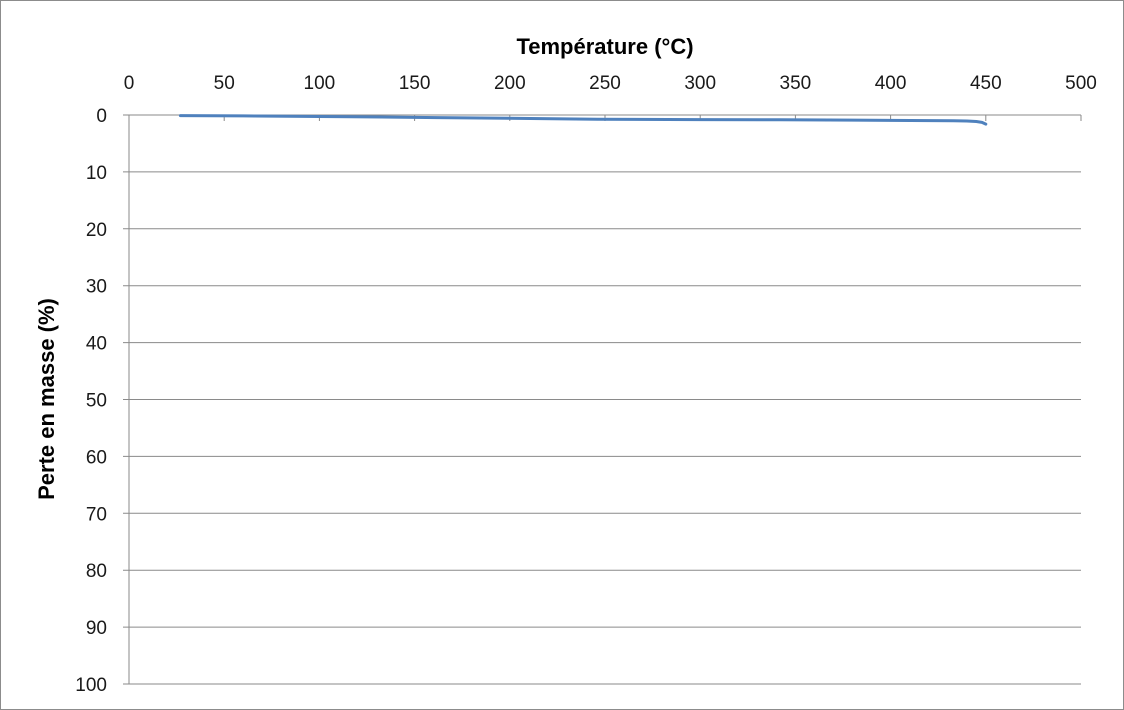 Image resolution: width=1124 pixels, height=710 pixels. I want to click on x-tick-label: 400, so click(891, 83).